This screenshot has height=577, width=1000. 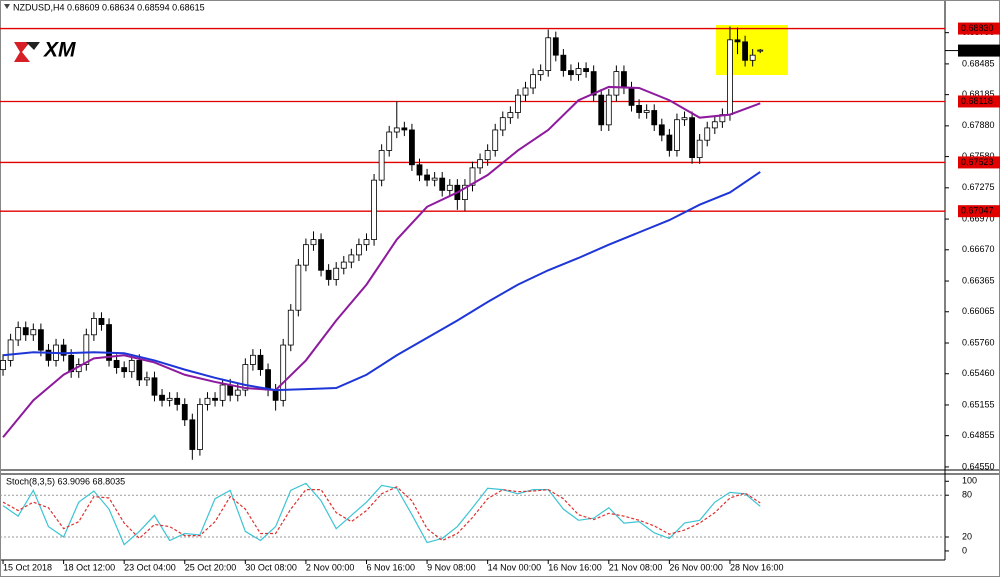 What do you see at coordinates (979, 50) in the screenshot?
I see `last-price-box` at bounding box center [979, 50].